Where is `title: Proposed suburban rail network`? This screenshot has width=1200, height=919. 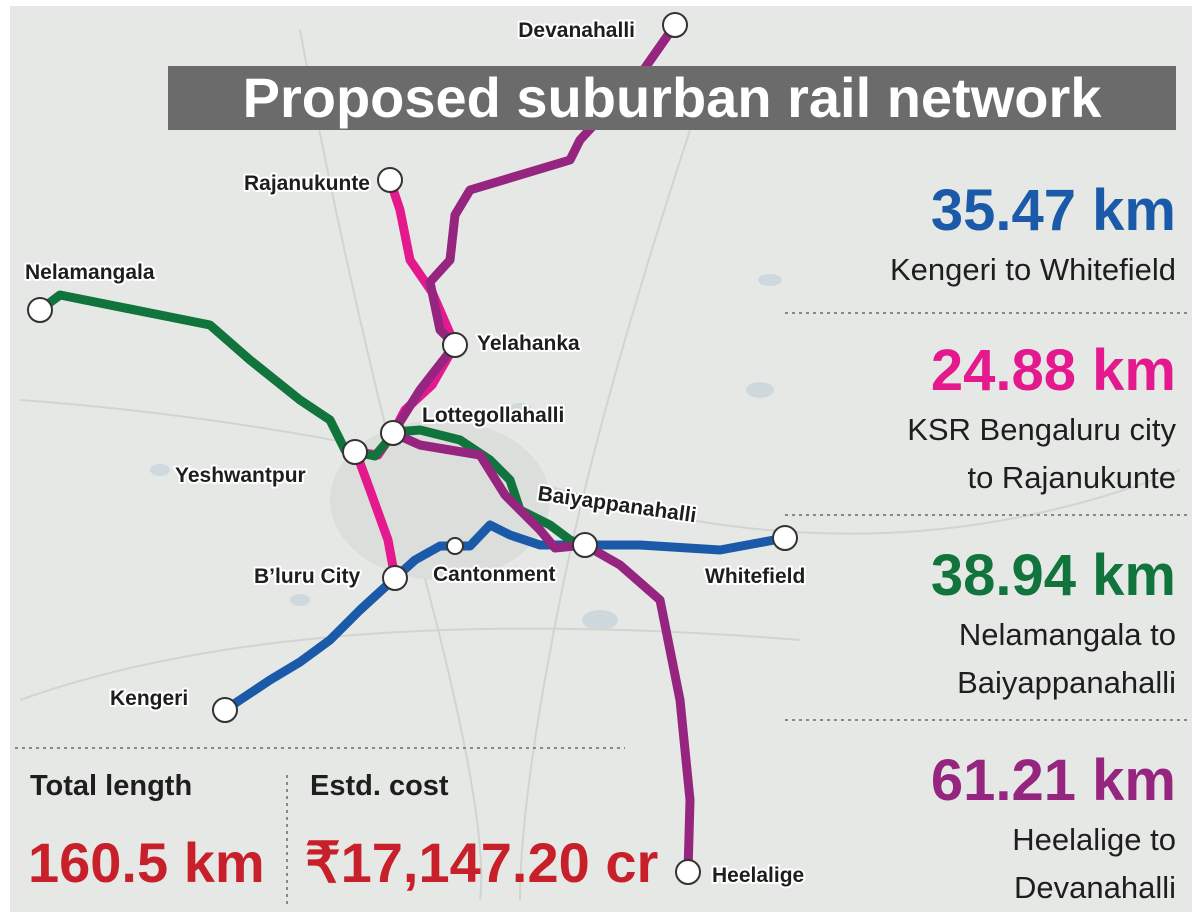 title: Proposed suburban rail network is located at coordinates (673, 97).